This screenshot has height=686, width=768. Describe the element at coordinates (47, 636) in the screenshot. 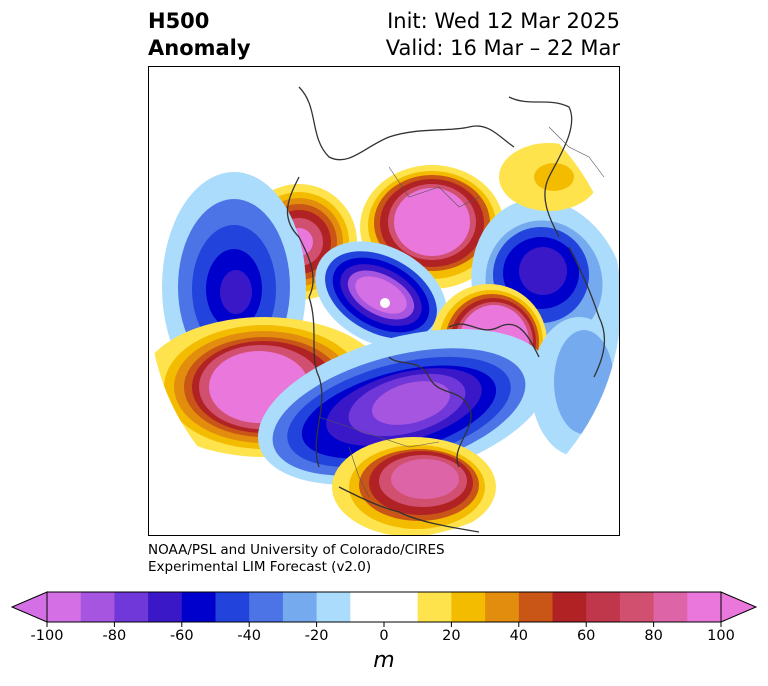

I see `colorbar-tick-label: -100` at that location.